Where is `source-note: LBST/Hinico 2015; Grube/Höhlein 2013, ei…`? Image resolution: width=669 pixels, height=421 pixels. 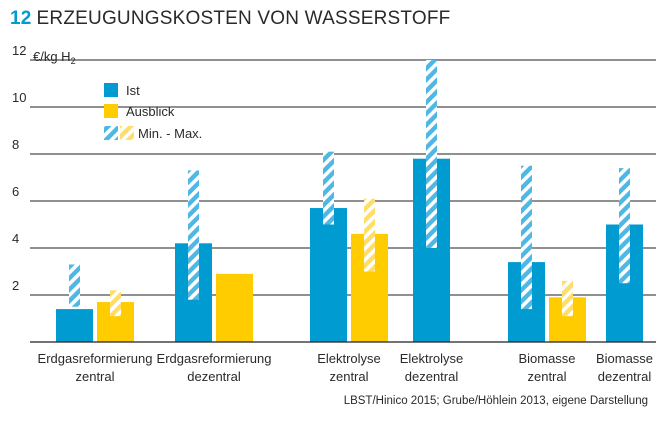 source-note: LBST/Hinico 2015; Grube/Höhlein 2013, ei… is located at coordinates (496, 401).